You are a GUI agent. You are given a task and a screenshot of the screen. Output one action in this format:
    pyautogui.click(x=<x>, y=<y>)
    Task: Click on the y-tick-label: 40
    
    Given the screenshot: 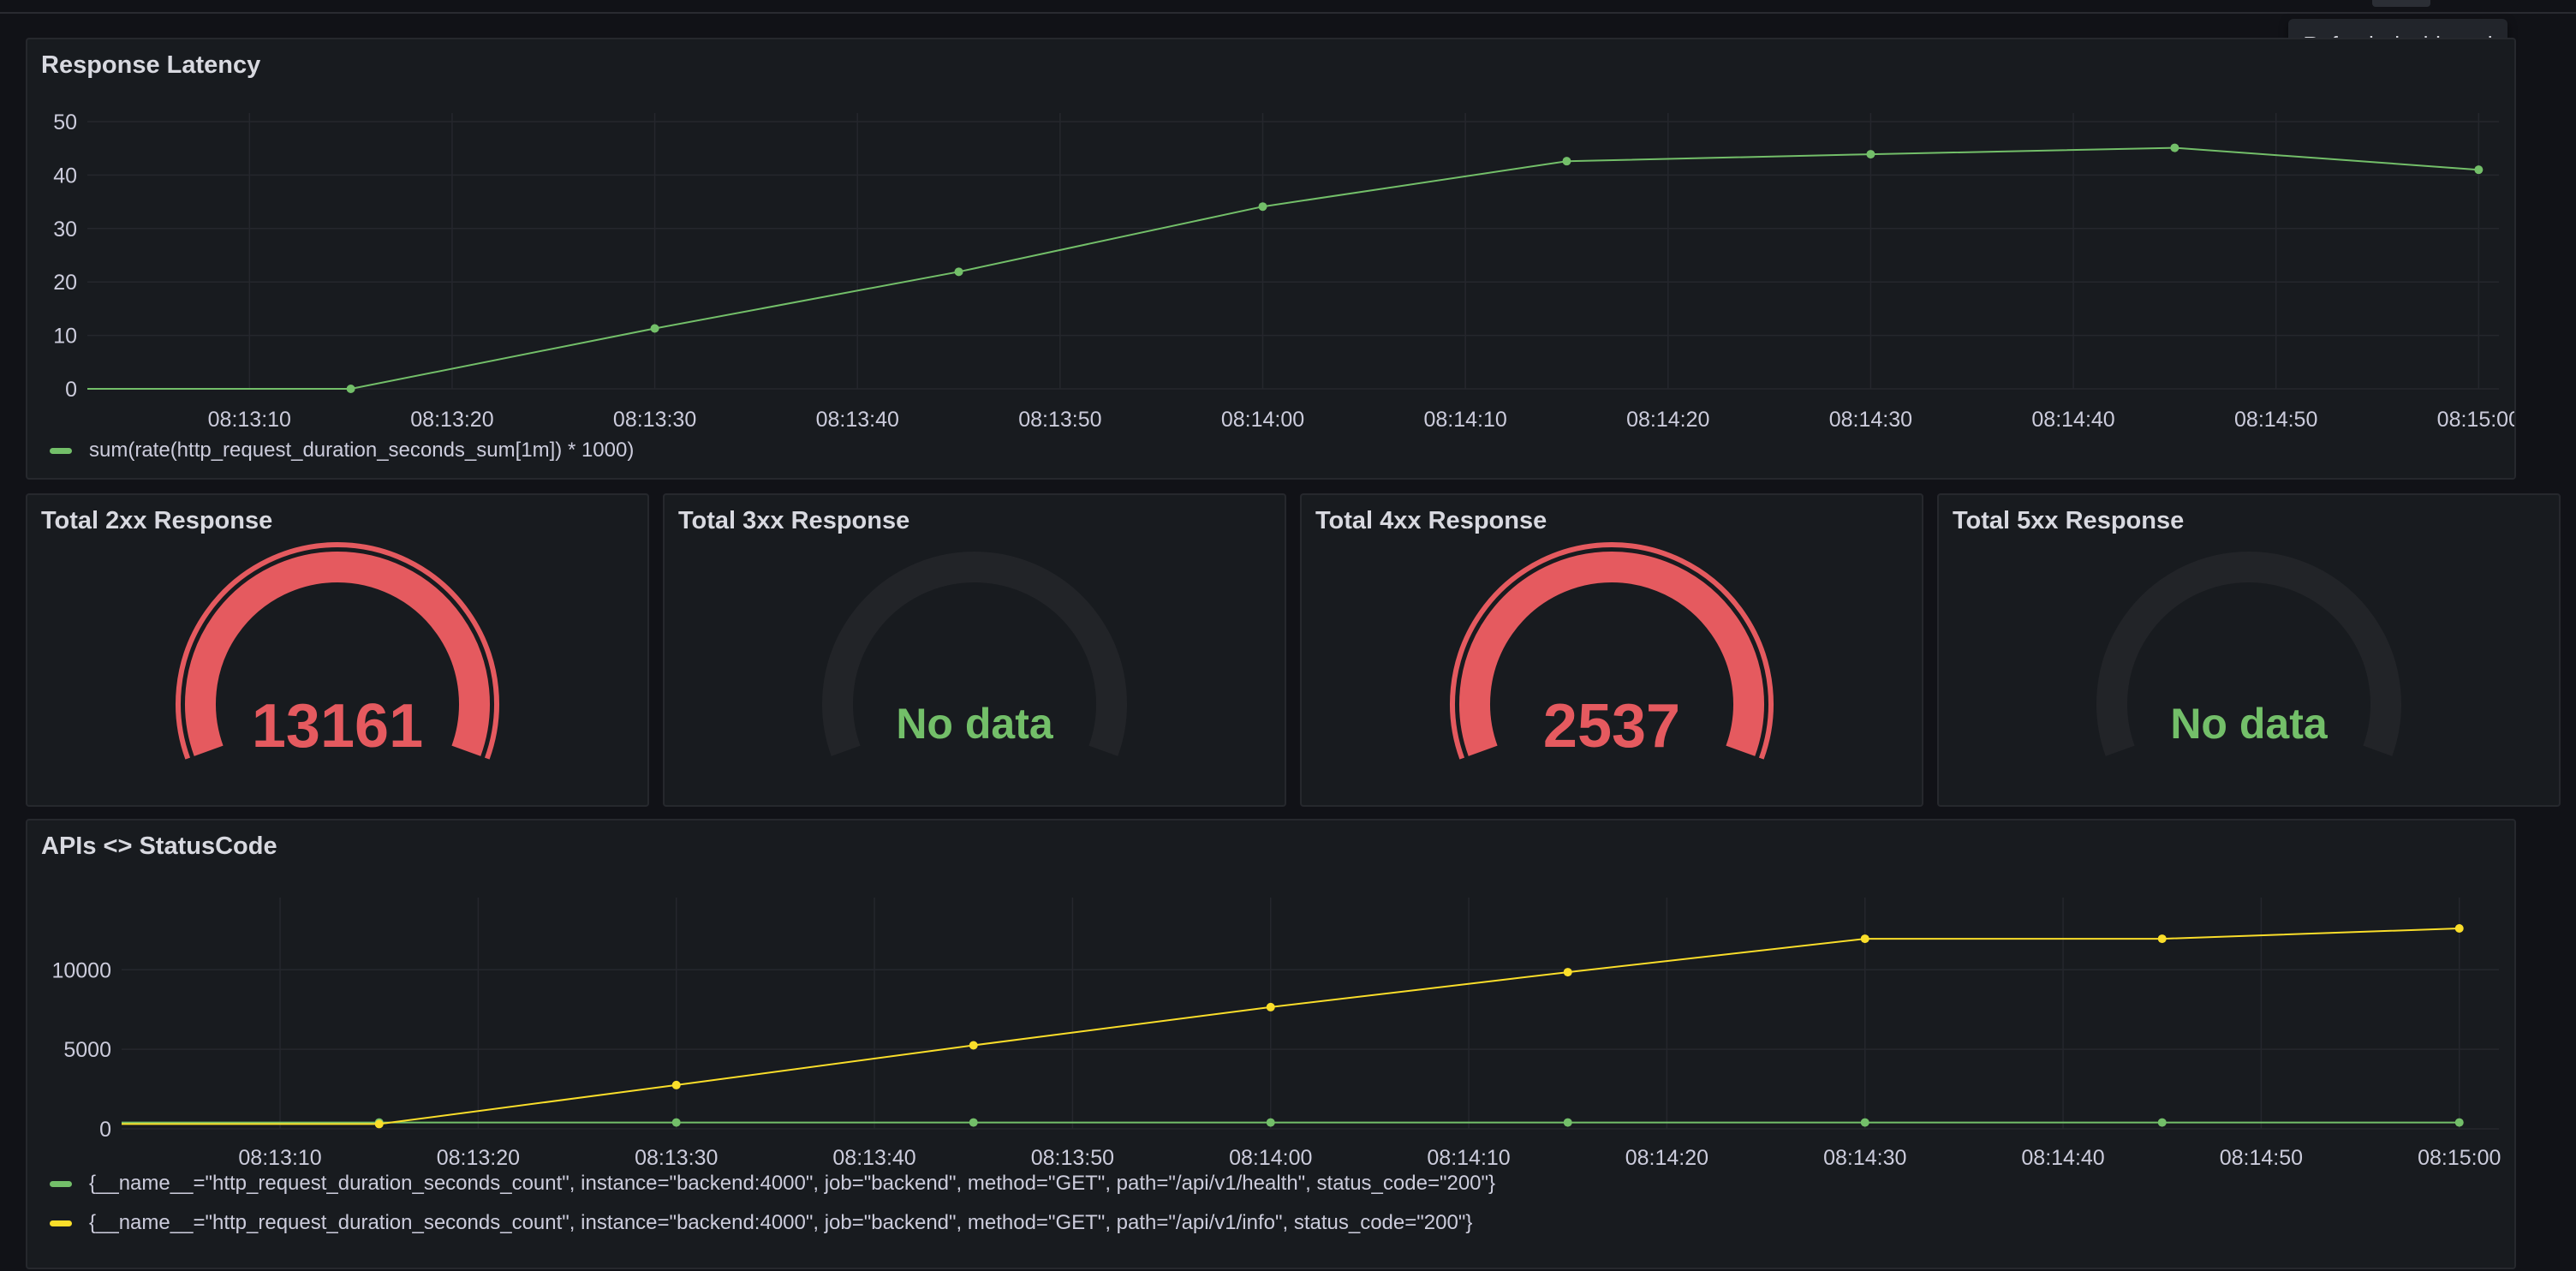 What is the action you would take?
    pyautogui.click(x=65, y=176)
    